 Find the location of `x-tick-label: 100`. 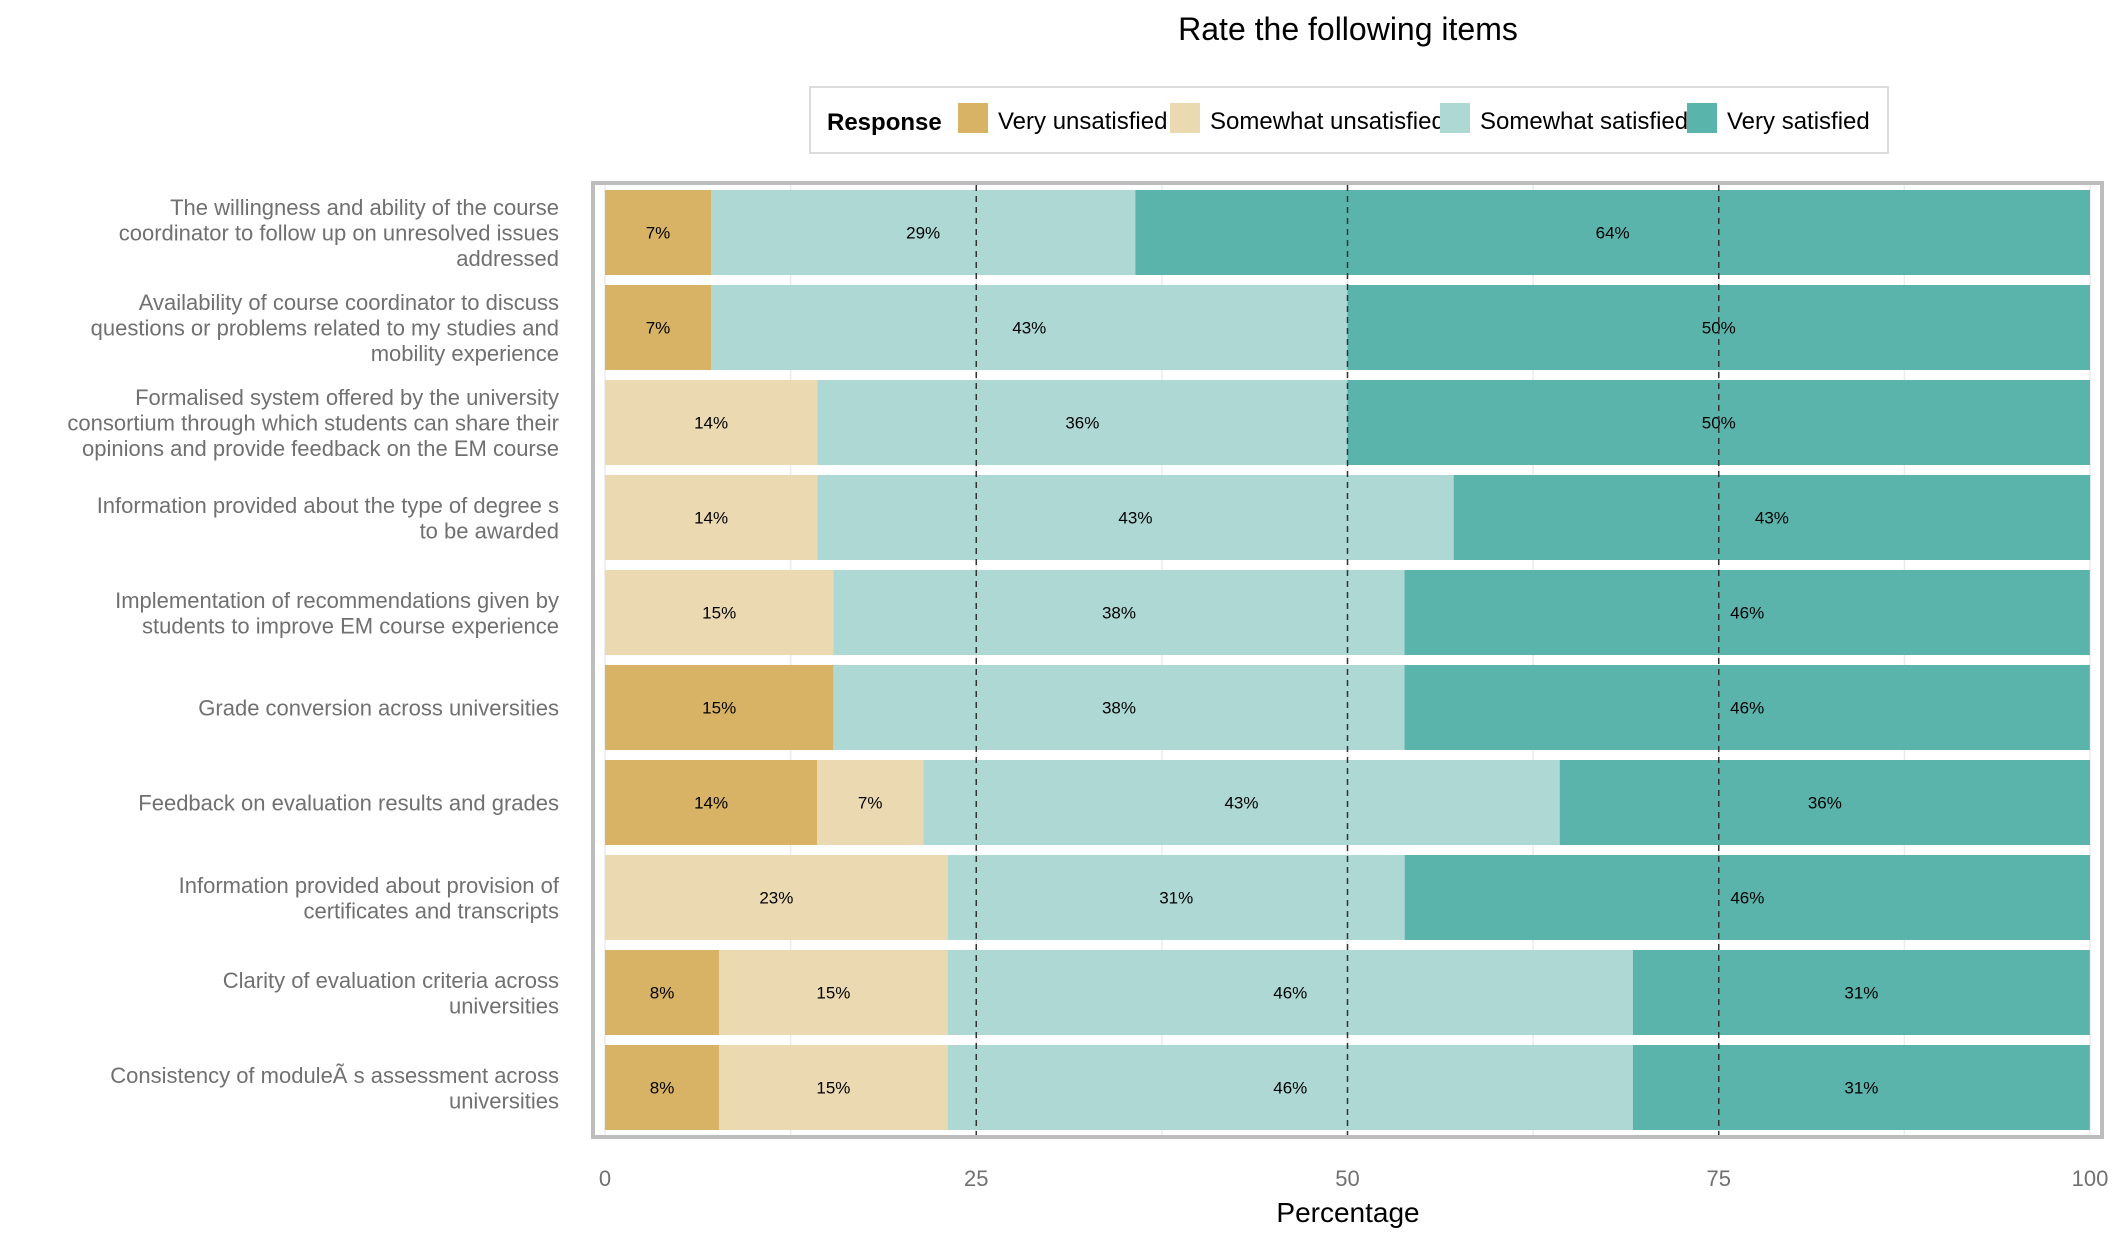

x-tick-label: 100 is located at coordinates (2090, 1178).